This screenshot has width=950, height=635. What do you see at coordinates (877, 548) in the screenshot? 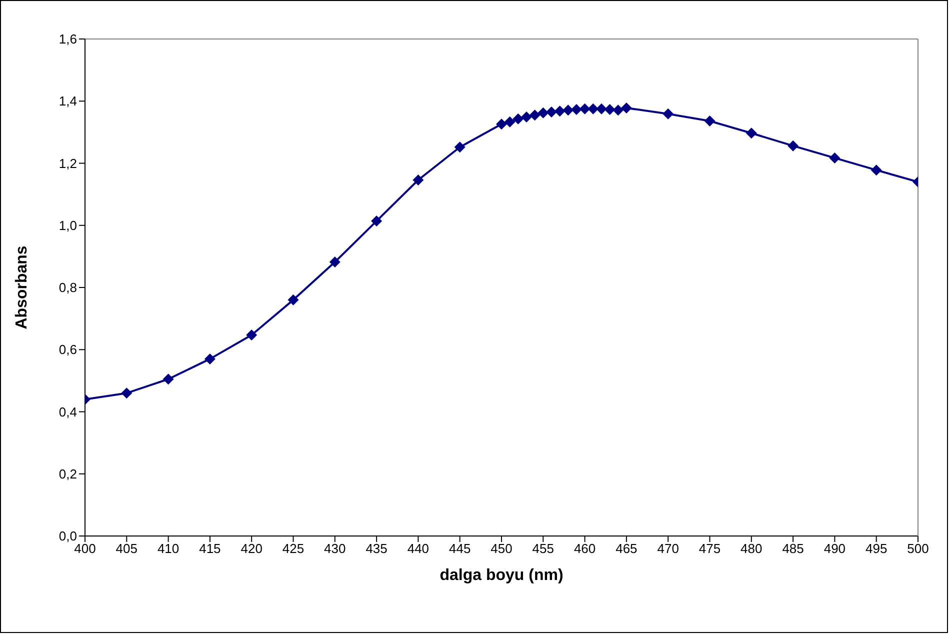
I see `x-tick-label: 495` at bounding box center [877, 548].